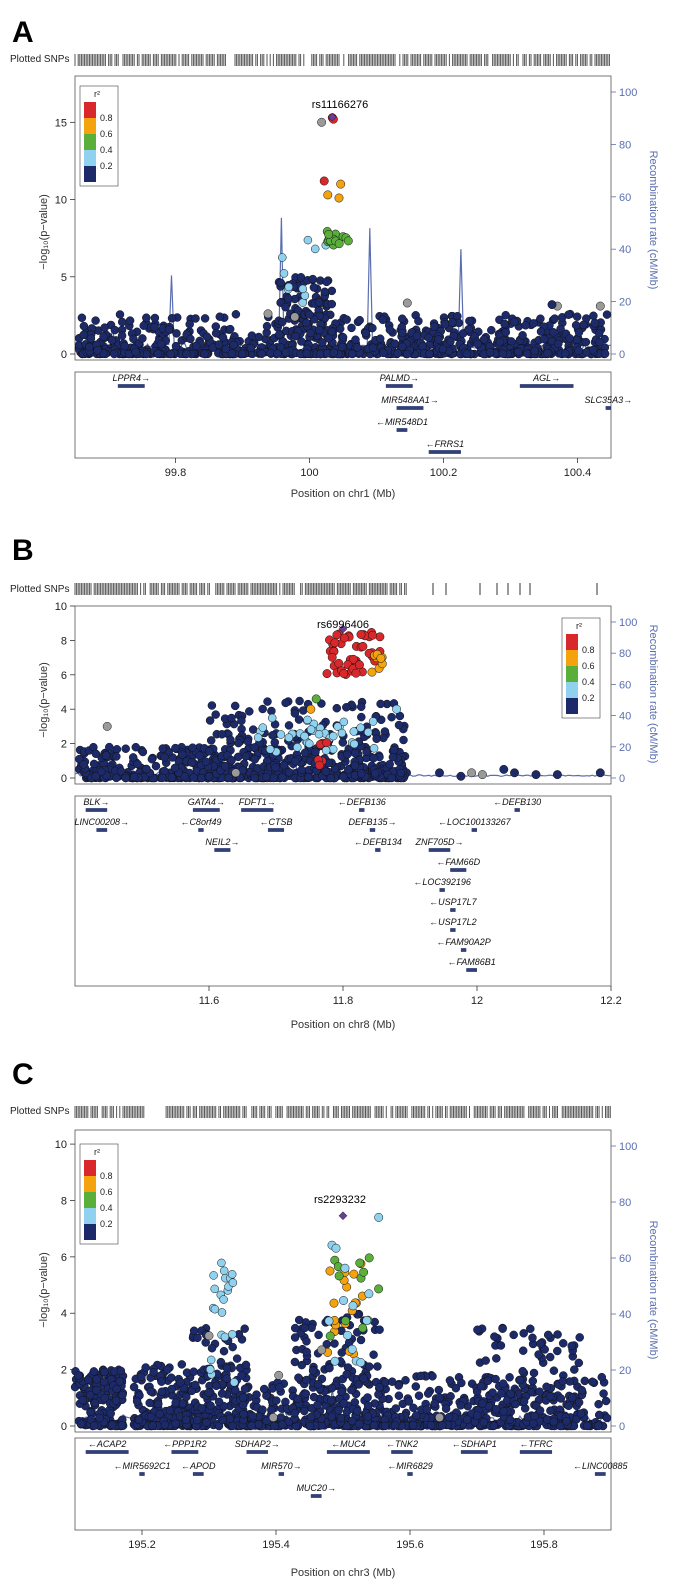 Image resolution: width=680 pixels, height=1586 pixels. What do you see at coordinates (458, 862) in the screenshot?
I see `gene-label: ←FAM66D` at bounding box center [458, 862].